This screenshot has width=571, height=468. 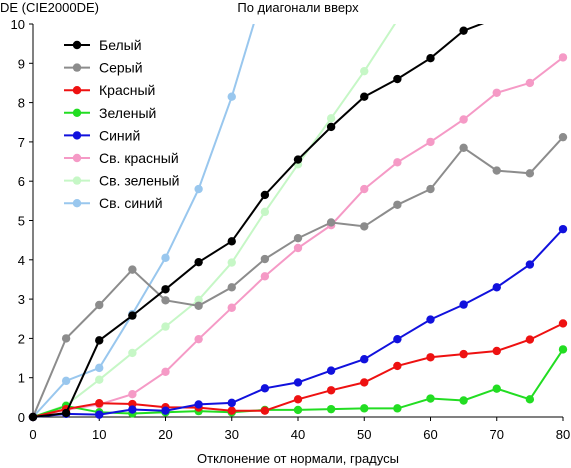 What do you see at coordinates (21, 63) in the screenshot?
I see `y-tick-label: 9` at bounding box center [21, 63].